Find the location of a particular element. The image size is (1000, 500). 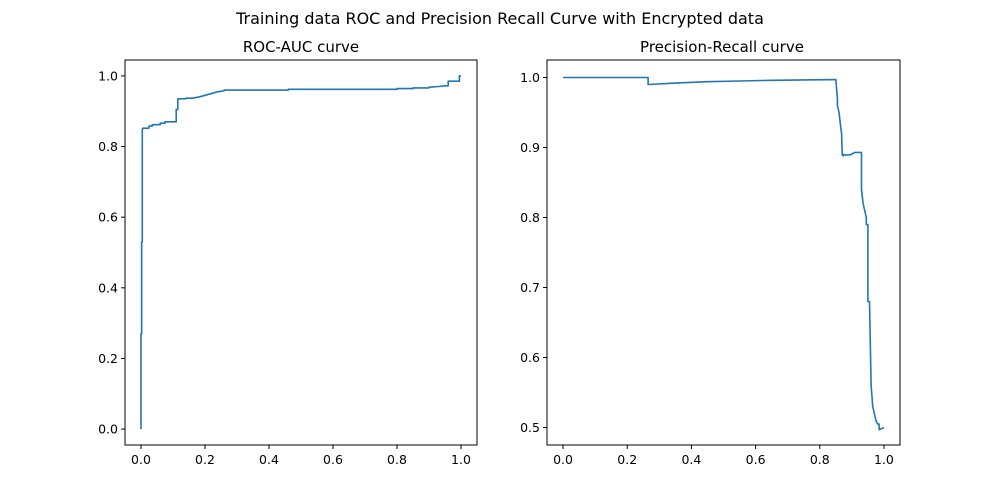

precision-recall-y-tick-label: 0.6 is located at coordinates (530, 357).